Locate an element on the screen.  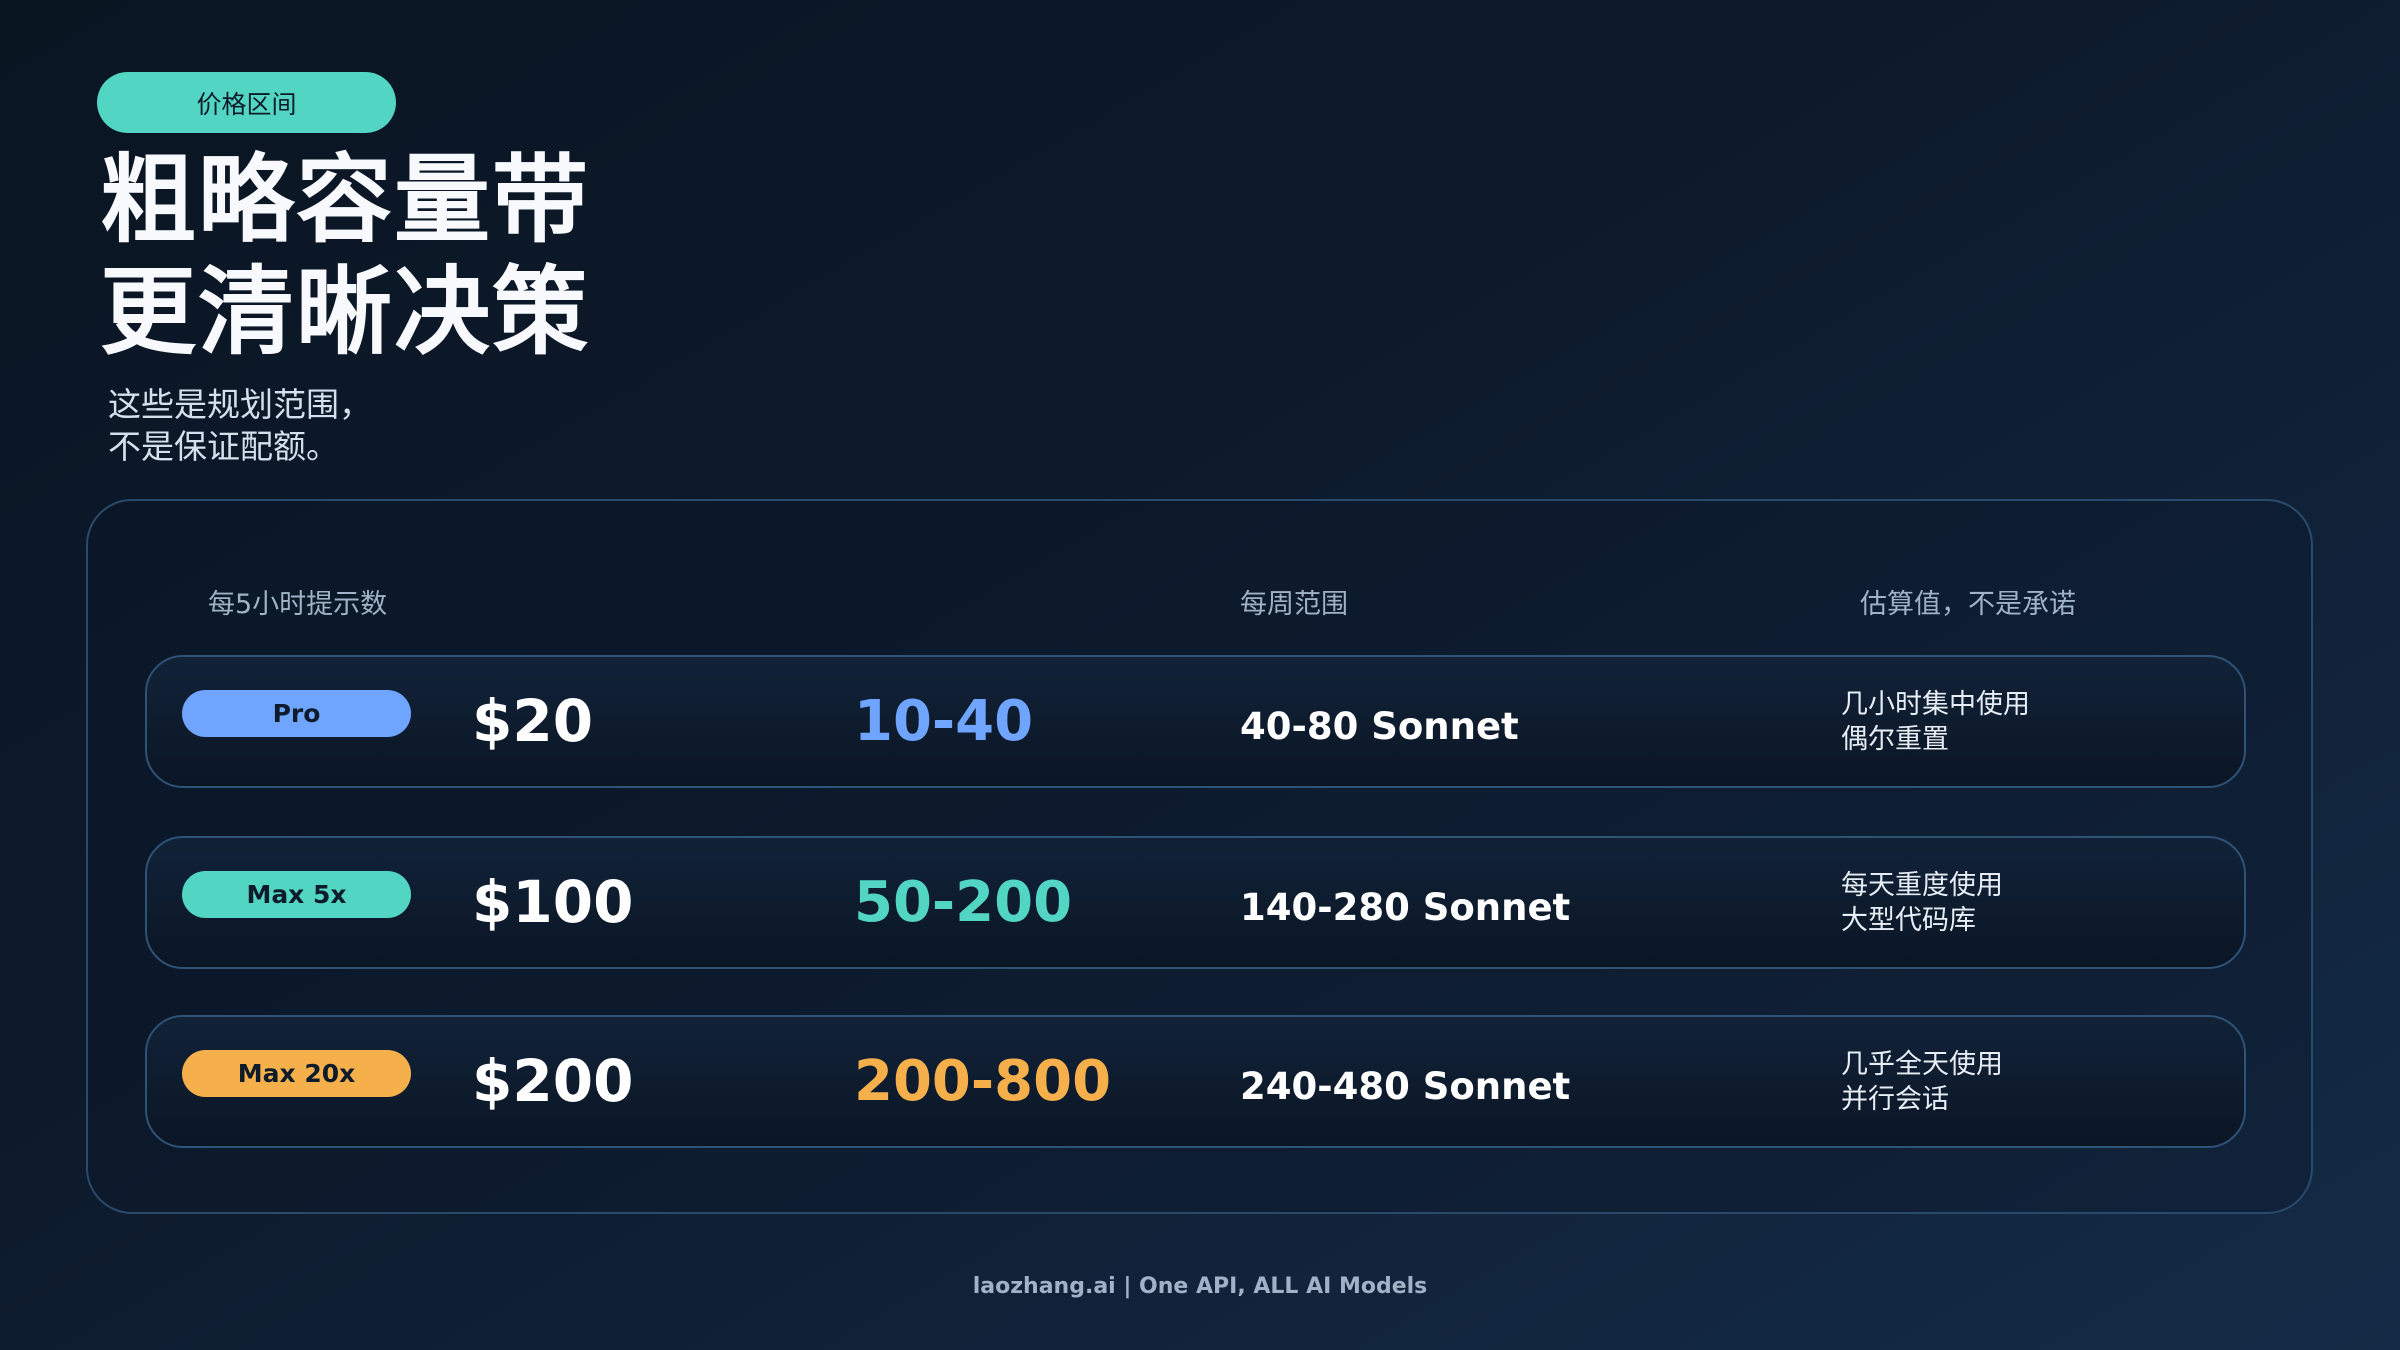
weekly-range: 140-280 Sonnet is located at coordinates (1405, 907).